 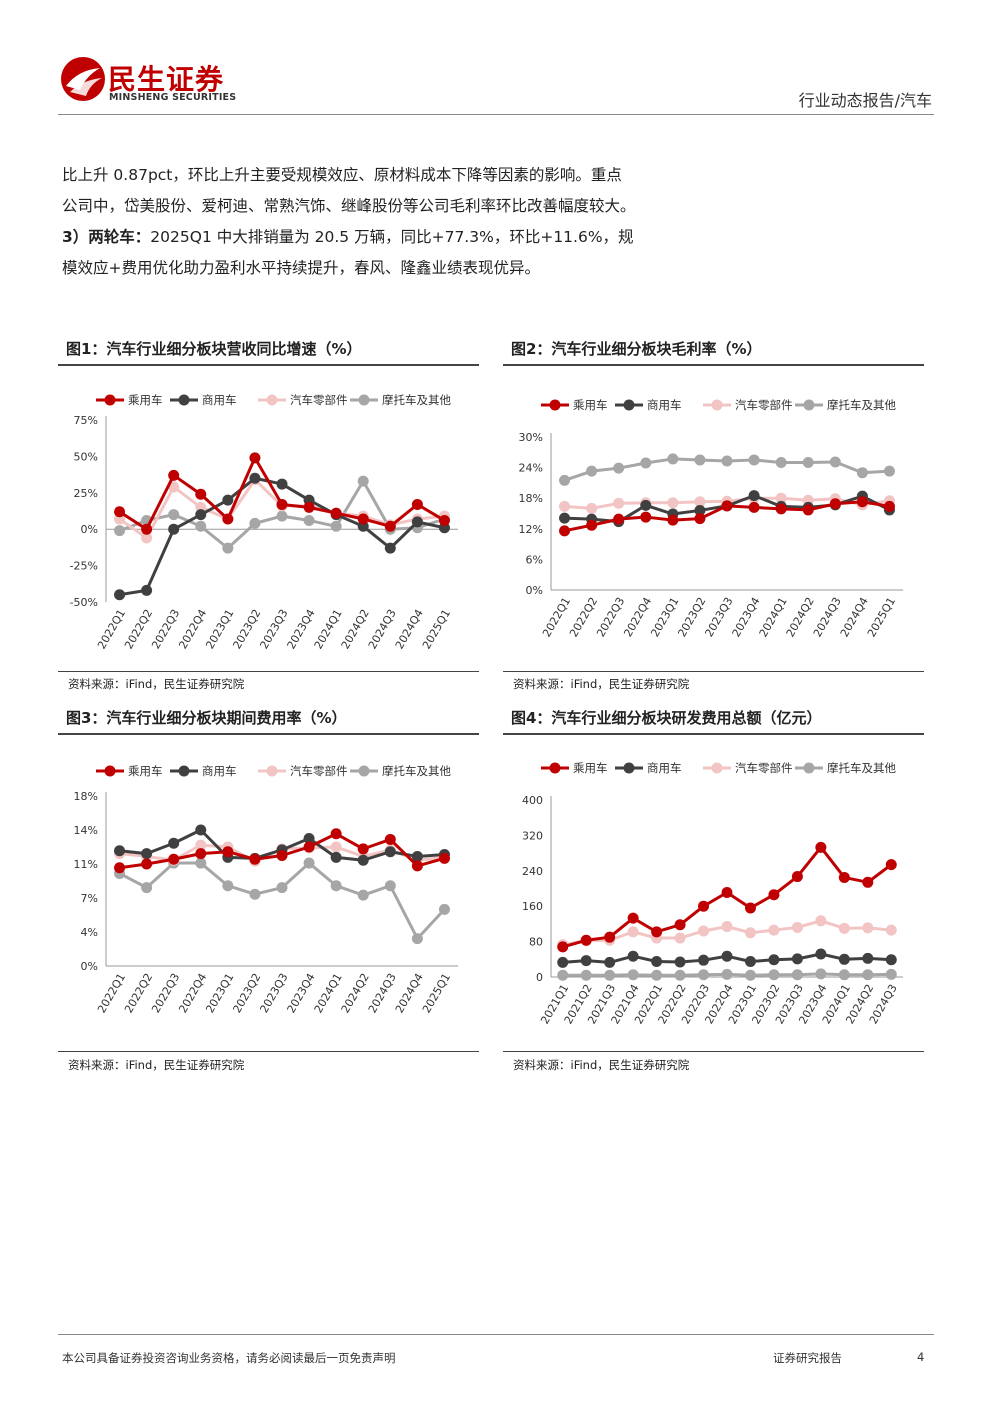 What do you see at coordinates (713, 734) in the screenshot?
I see `fig4-title-rule` at bounding box center [713, 734].